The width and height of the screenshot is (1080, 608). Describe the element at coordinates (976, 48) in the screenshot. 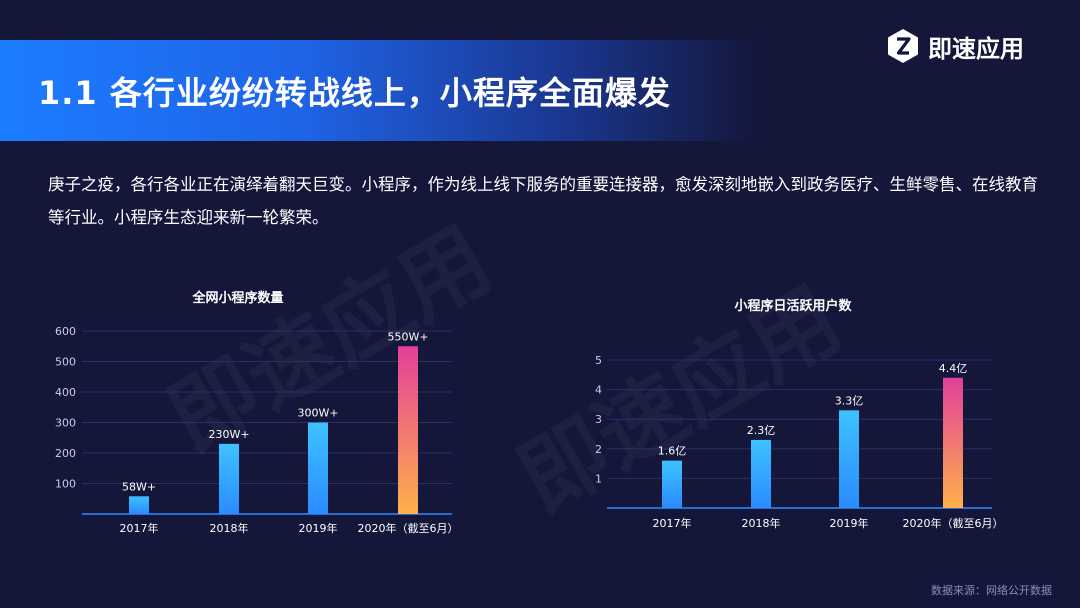

I see `brand-name: 即速应用` at that location.